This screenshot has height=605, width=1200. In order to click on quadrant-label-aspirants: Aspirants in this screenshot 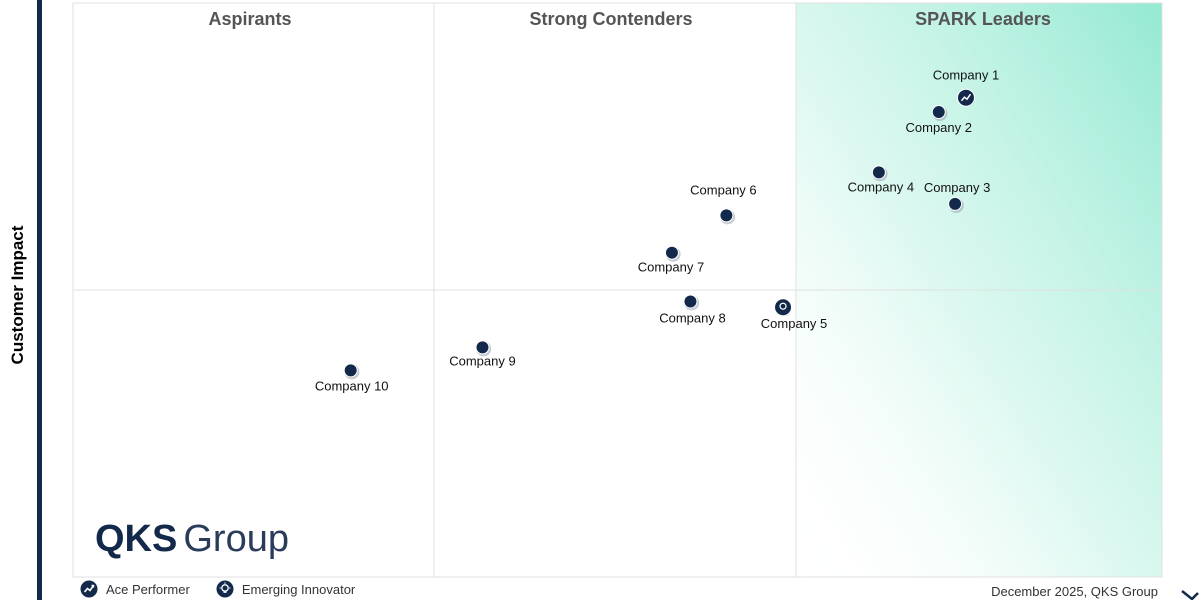, I will do `click(249, 19)`.